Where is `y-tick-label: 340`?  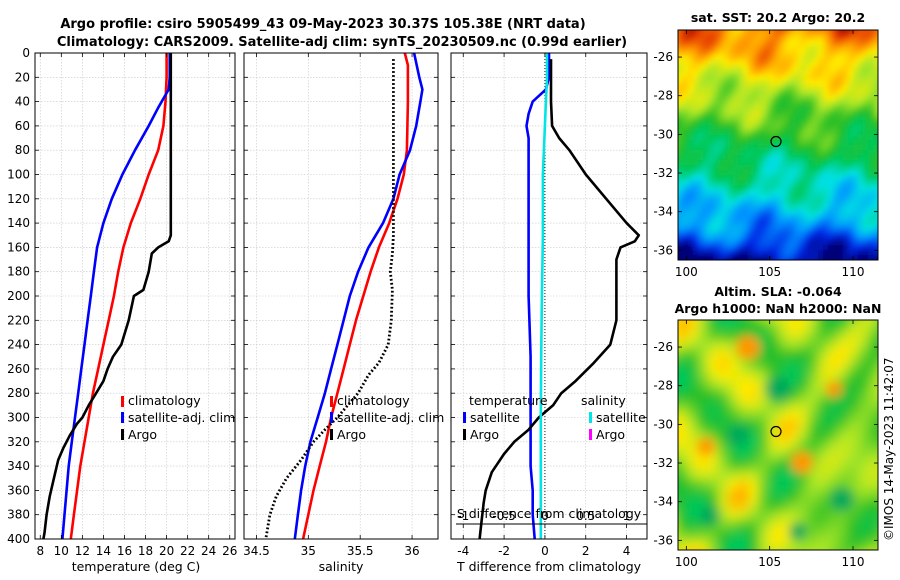
y-tick-label: 340 is located at coordinates (18, 466).